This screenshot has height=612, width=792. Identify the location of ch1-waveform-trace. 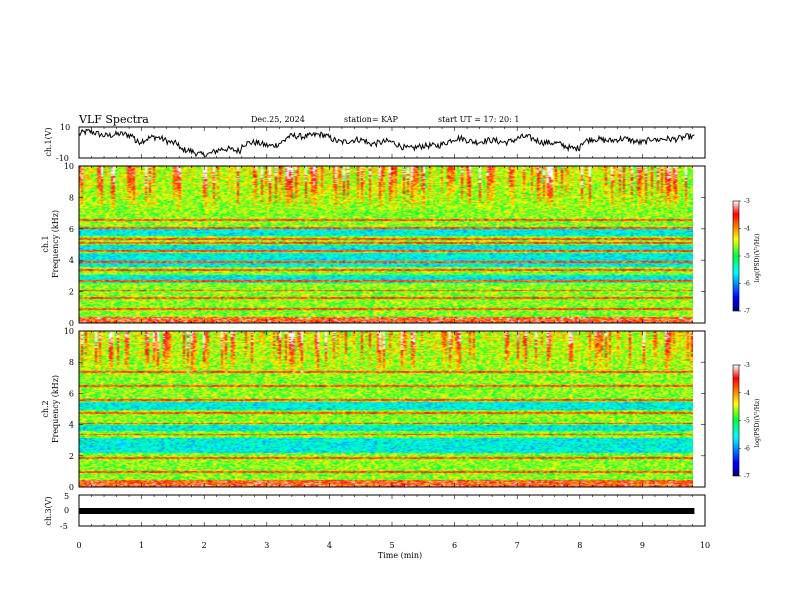
(386, 143).